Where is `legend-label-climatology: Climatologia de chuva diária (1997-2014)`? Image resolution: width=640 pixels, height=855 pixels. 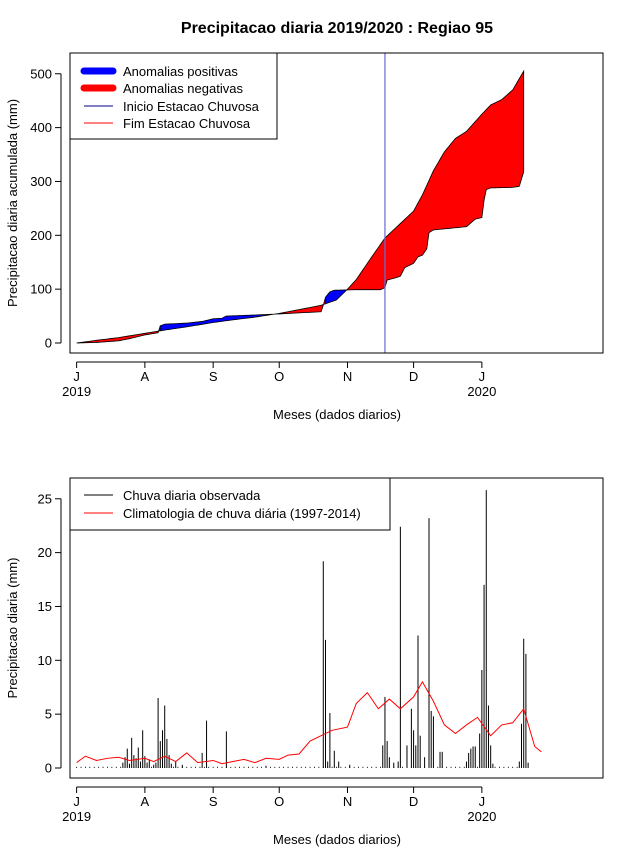
legend-label-climatology: Climatologia de chuva diária (1997-2014) is located at coordinates (242, 513).